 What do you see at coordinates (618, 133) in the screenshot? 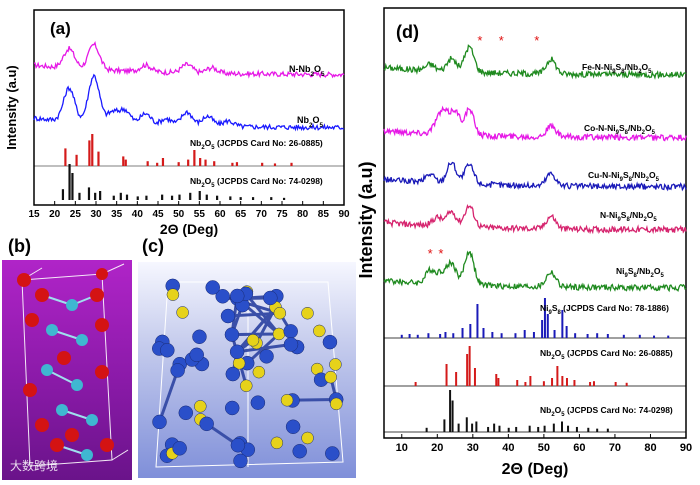
I see `series-label-co-part: 9` at bounding box center [618, 133].